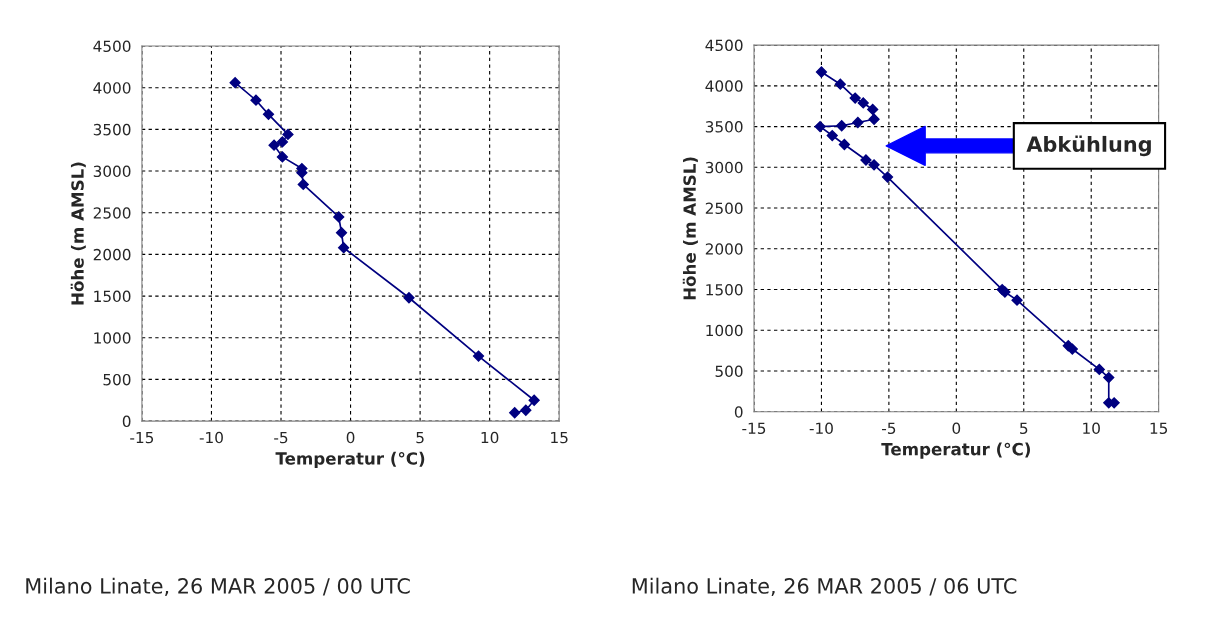 The image size is (1213, 622). Describe the element at coordinates (1088, 146) in the screenshot. I see `annotation: Abkühlung` at that location.